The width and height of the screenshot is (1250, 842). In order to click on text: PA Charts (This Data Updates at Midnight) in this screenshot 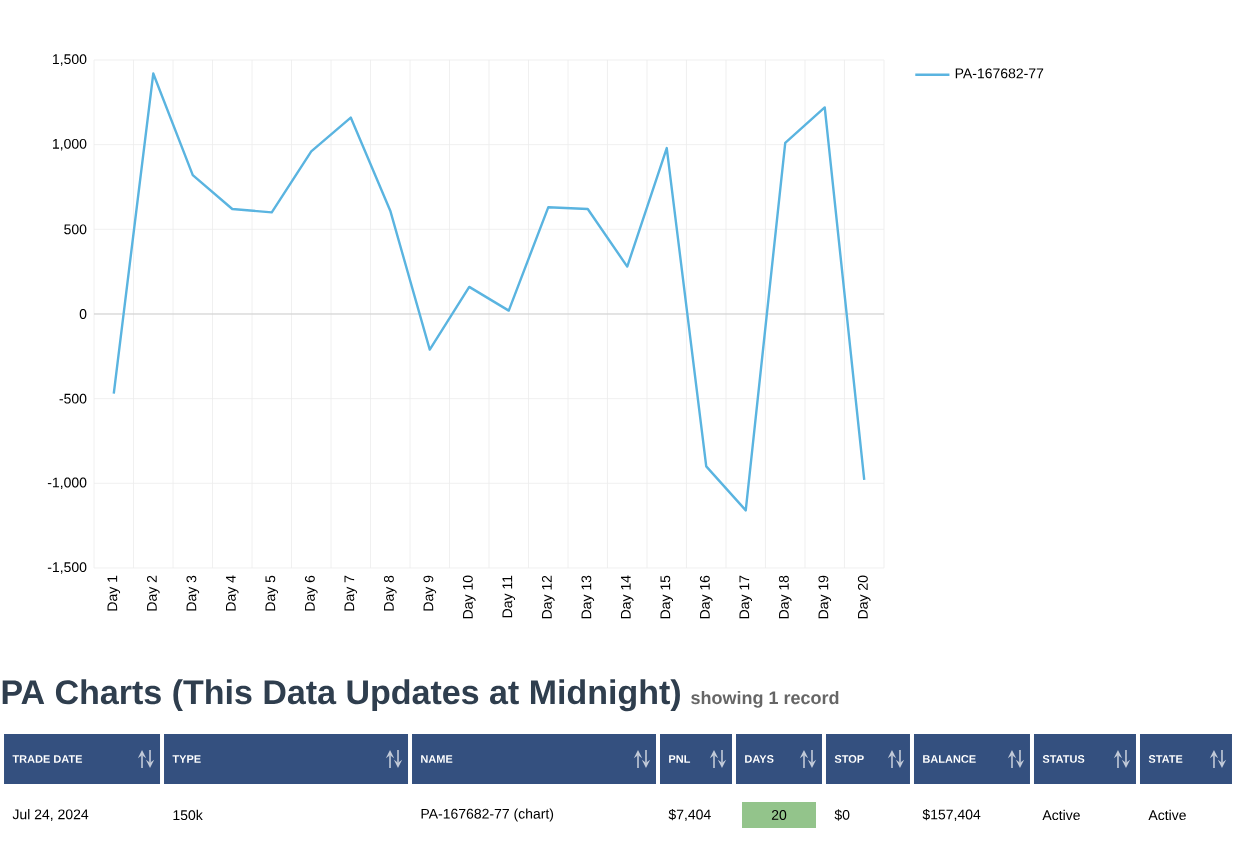, I will do `click(341, 695)`.